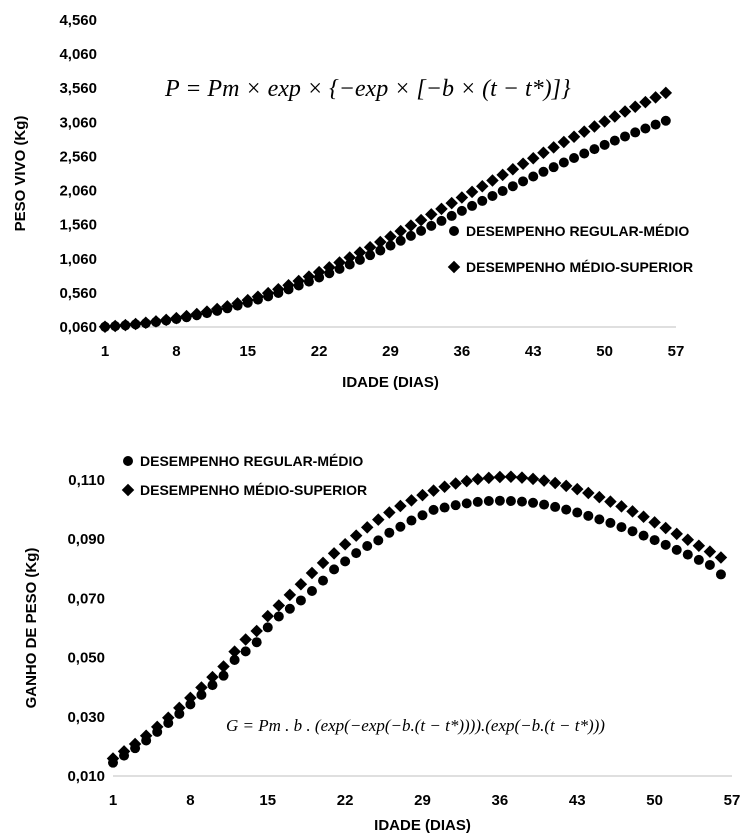 This screenshot has width=750, height=836. What do you see at coordinates (86, 717) in the screenshot?
I see `y-tick-label: 0,030` at bounding box center [86, 717].